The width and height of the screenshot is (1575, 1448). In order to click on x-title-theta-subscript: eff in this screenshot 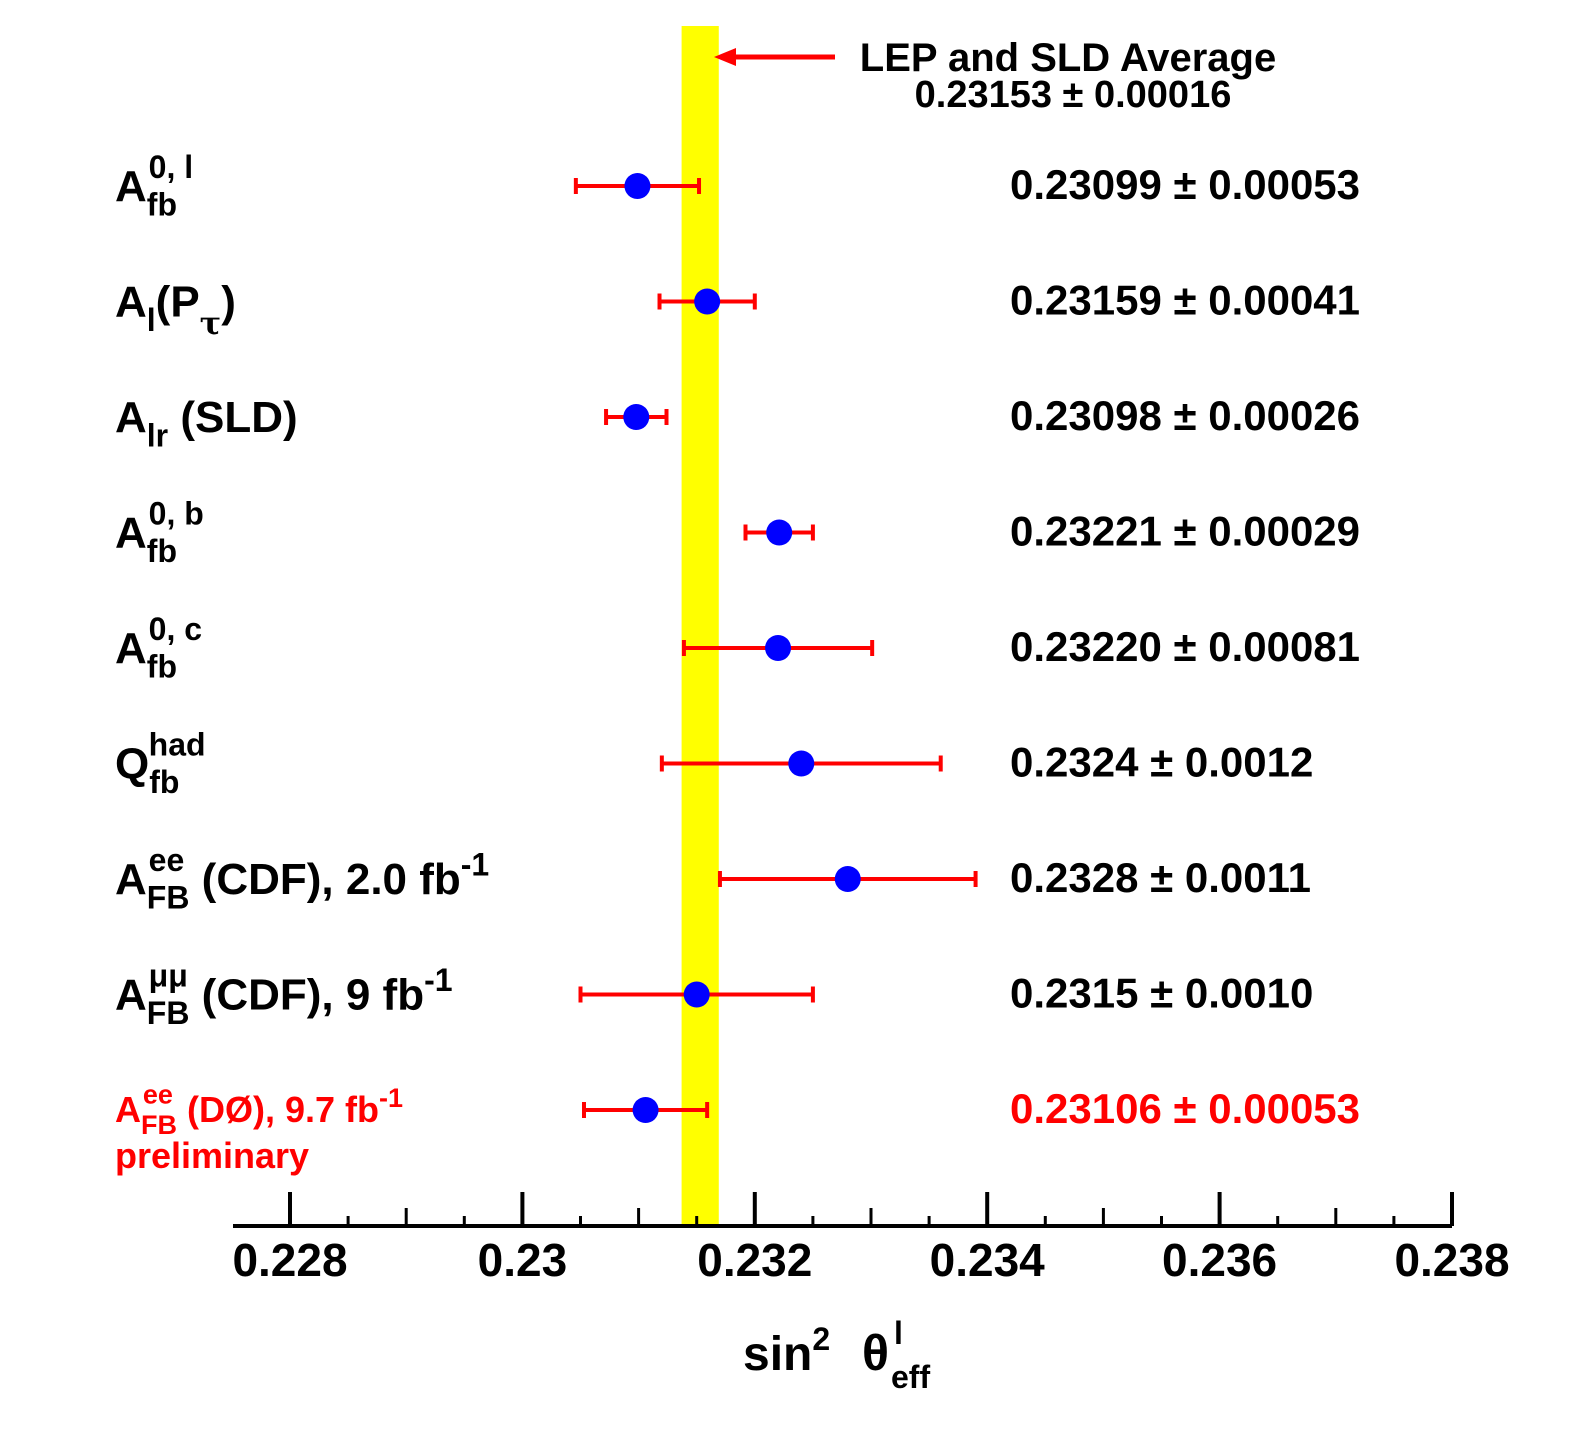, I will do `click(910, 1377)`.